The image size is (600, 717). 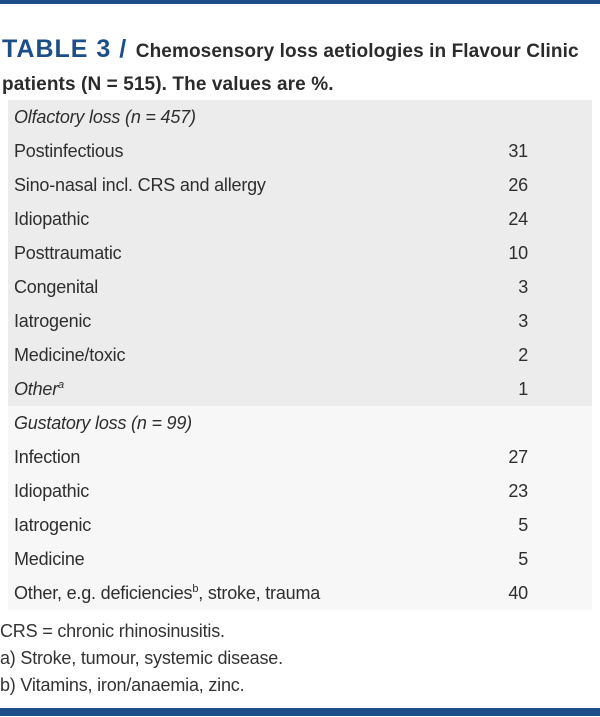 I want to click on table-row: Medicine/toxic 2, so click(x=300, y=355).